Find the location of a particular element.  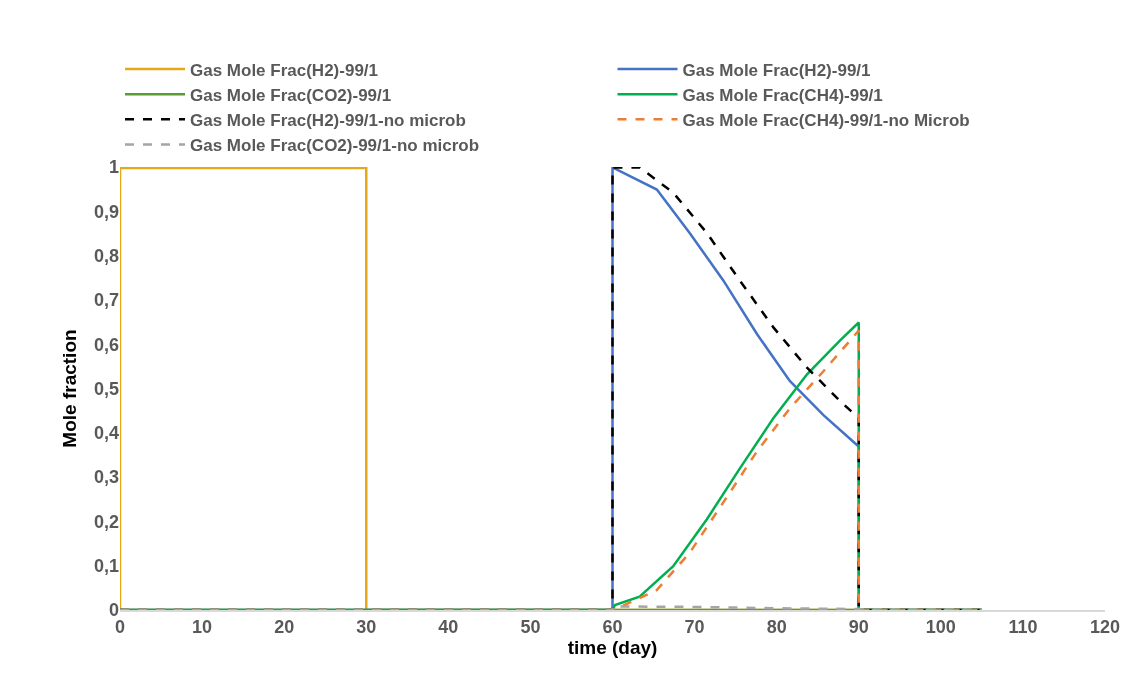

y-axis-title: Mole fraction is located at coordinates (69, 388).